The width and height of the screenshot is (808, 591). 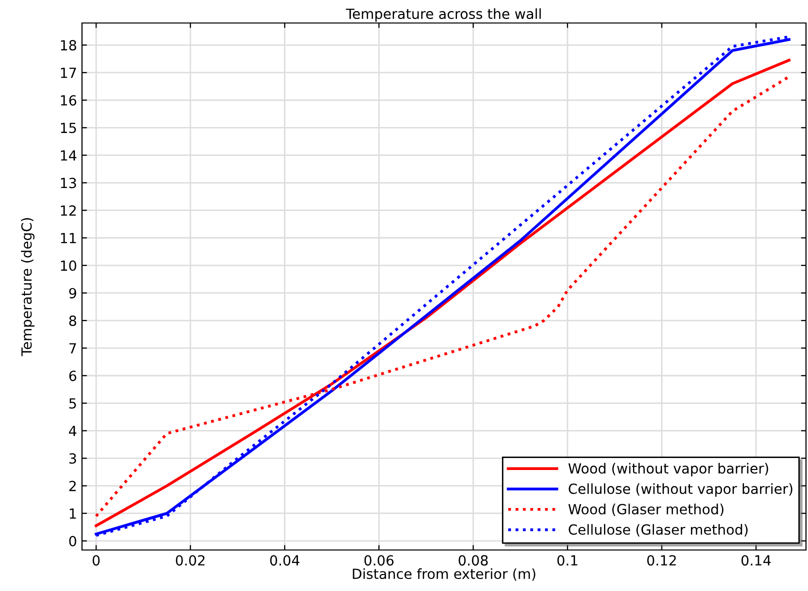 I want to click on y-tick-label: 11, so click(x=68, y=238).